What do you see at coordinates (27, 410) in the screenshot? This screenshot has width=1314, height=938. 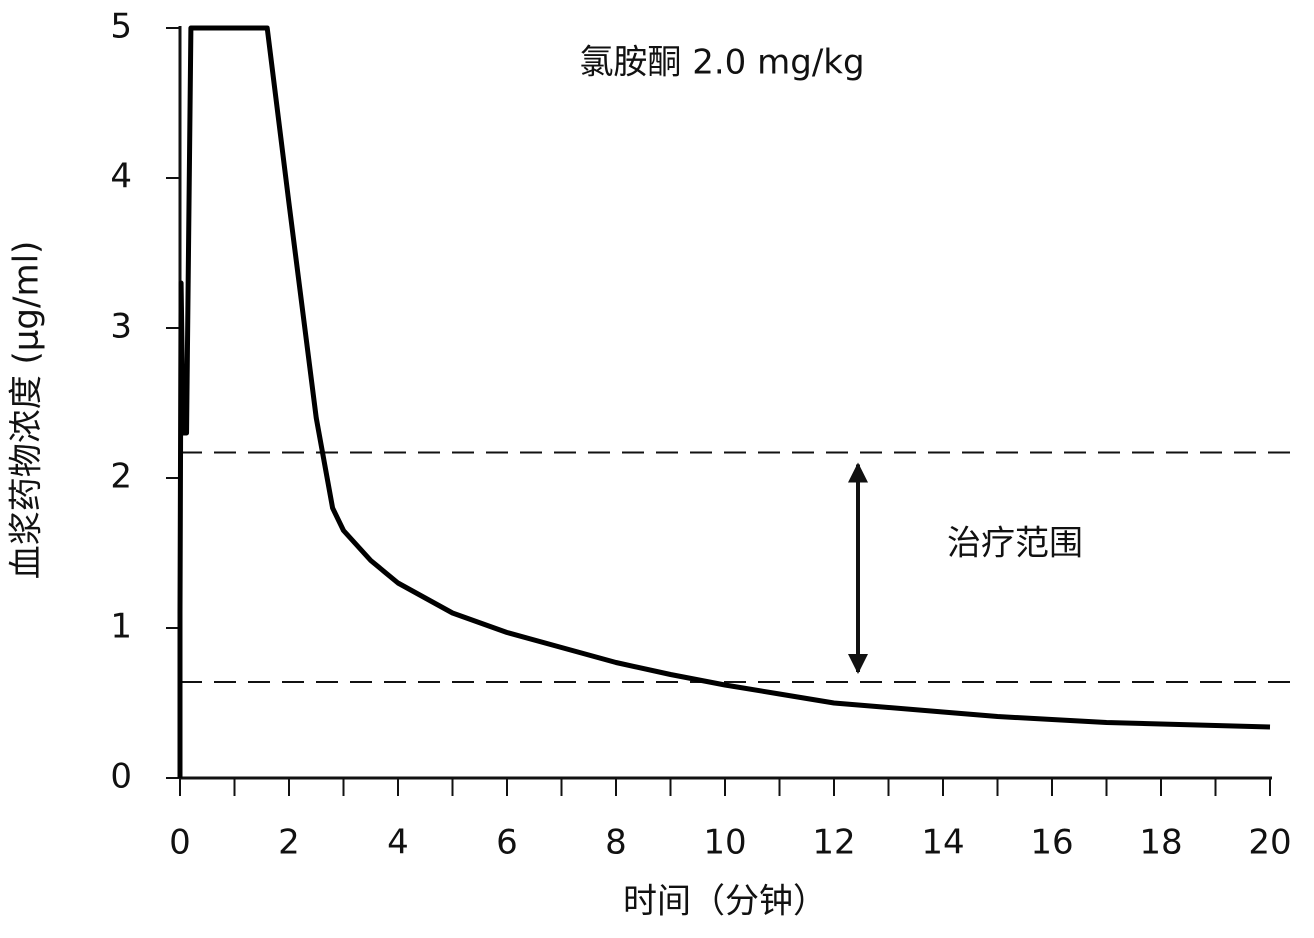 I see `y-axis-label: 血浆药物浓度 (μg/ml)` at bounding box center [27, 410].